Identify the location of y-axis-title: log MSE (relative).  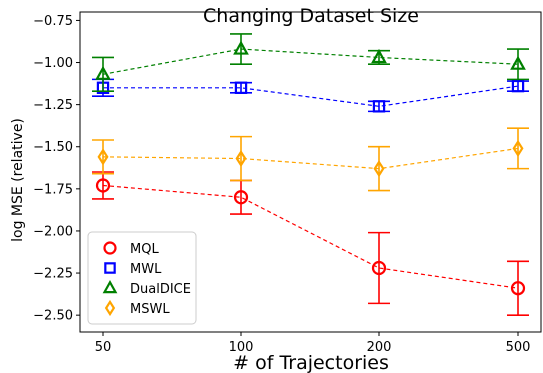
(18, 180).